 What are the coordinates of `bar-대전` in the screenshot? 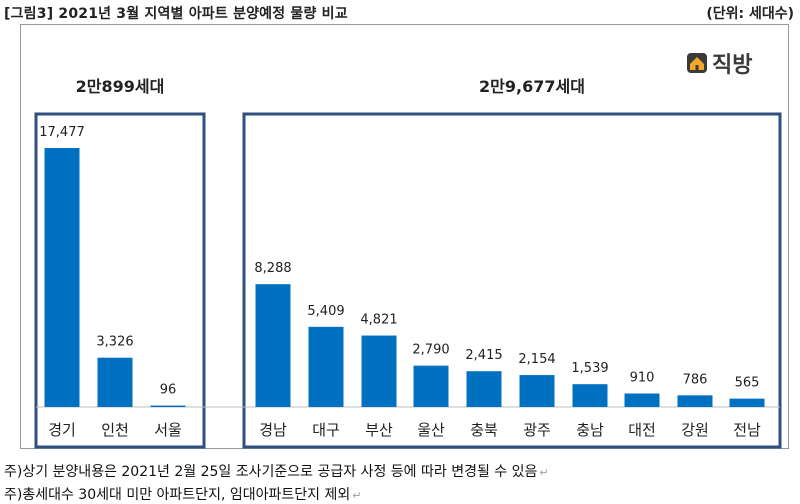 It's located at (642, 400).